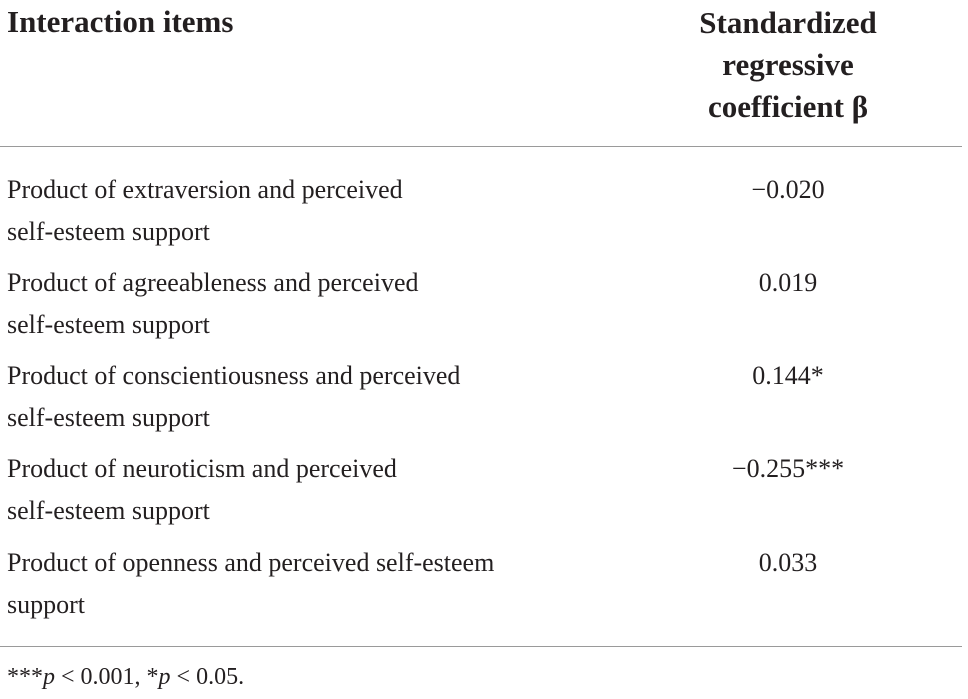 Image resolution: width=968 pixels, height=699 pixels. Describe the element at coordinates (205, 189) in the screenshot. I see `row-label-line: Product of extraversion and perceived` at that location.